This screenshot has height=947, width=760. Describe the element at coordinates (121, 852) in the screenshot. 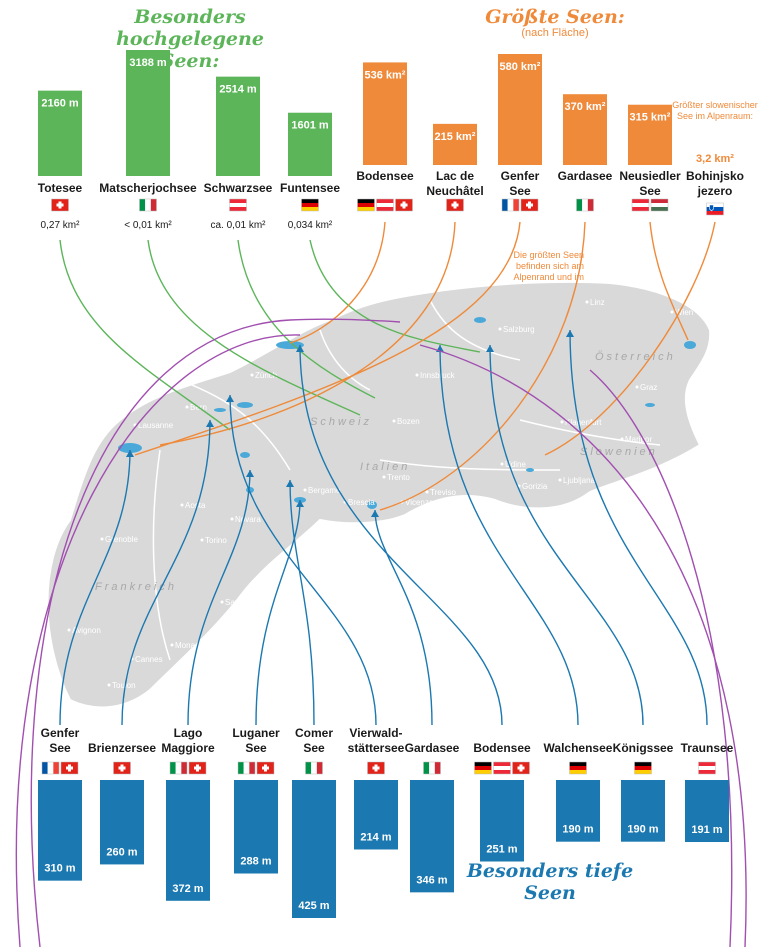

I see `deep-bar-value: 260 m` at that location.